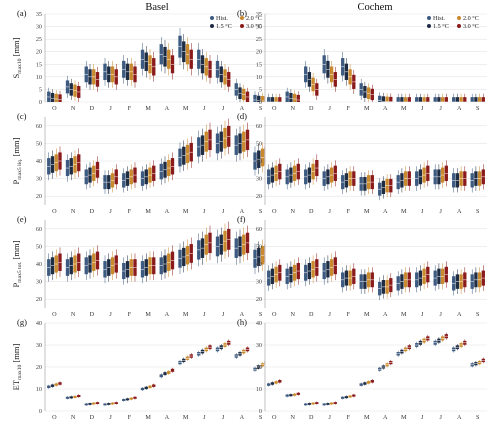 Image resolution: width=500 pixels, height=434 pixels. Describe the element at coordinates (17, 367) in the screenshot. I see `y-axis-label: ETmax10 [mm]` at that location.